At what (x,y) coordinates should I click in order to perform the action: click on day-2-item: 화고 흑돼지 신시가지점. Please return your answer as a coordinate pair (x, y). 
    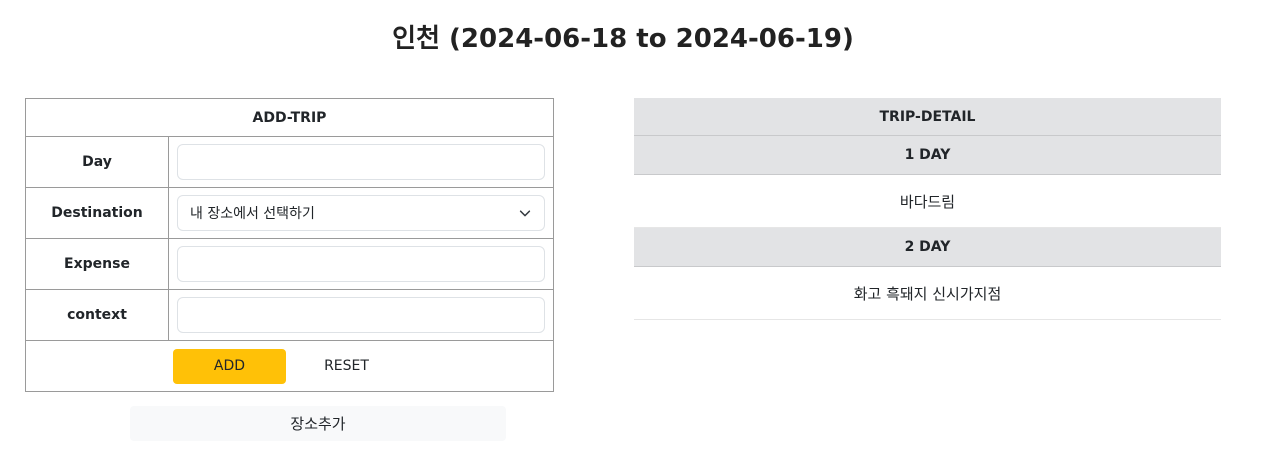
    Looking at the image, I should click on (927, 293).